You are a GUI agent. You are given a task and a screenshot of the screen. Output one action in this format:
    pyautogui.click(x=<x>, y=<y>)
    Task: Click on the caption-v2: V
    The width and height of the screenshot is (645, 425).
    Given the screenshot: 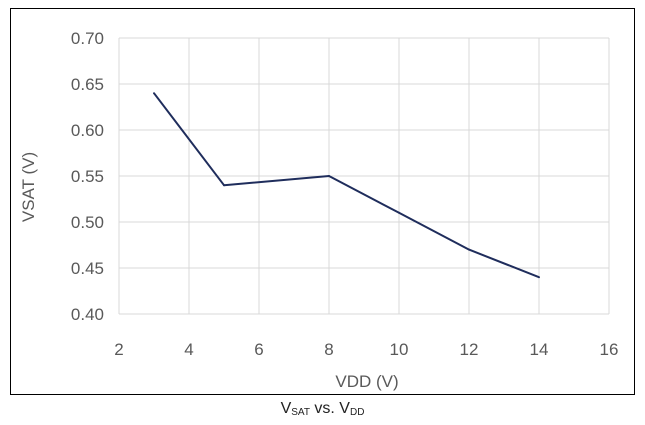 What is the action you would take?
    pyautogui.click(x=344, y=408)
    